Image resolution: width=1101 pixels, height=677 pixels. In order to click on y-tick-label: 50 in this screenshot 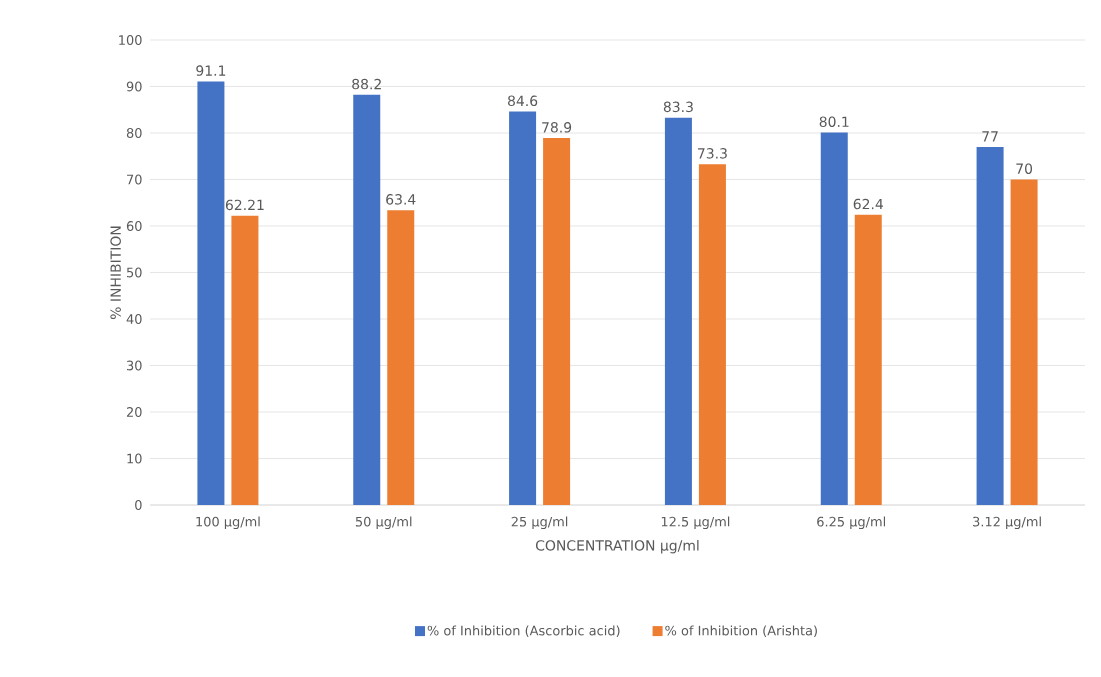, I will do `click(134, 272)`.